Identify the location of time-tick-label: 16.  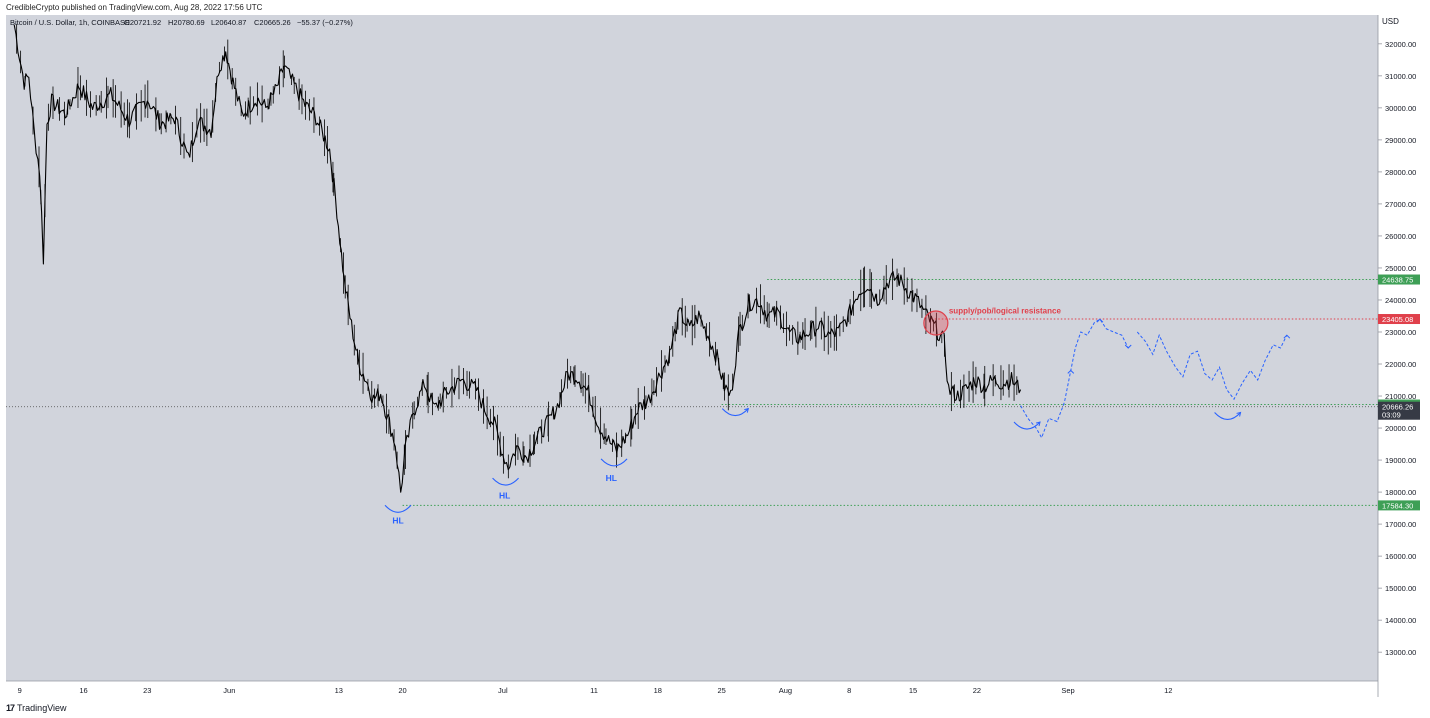
(83, 690).